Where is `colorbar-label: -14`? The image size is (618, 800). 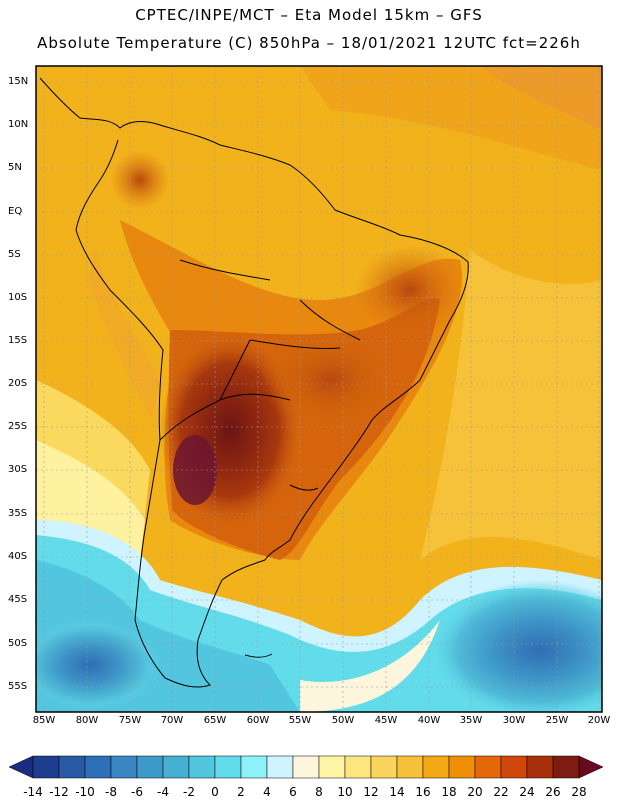 colorbar-label: -14 is located at coordinates (33, 792).